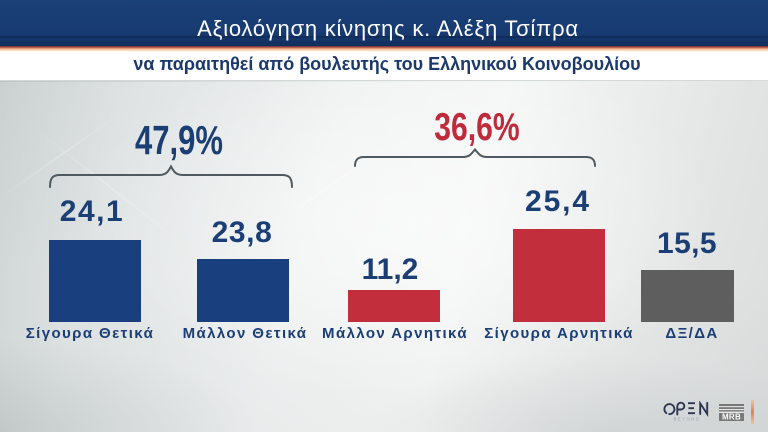 The width and height of the screenshot is (768, 432). I want to click on svg-text: BEYOND, so click(687, 419).